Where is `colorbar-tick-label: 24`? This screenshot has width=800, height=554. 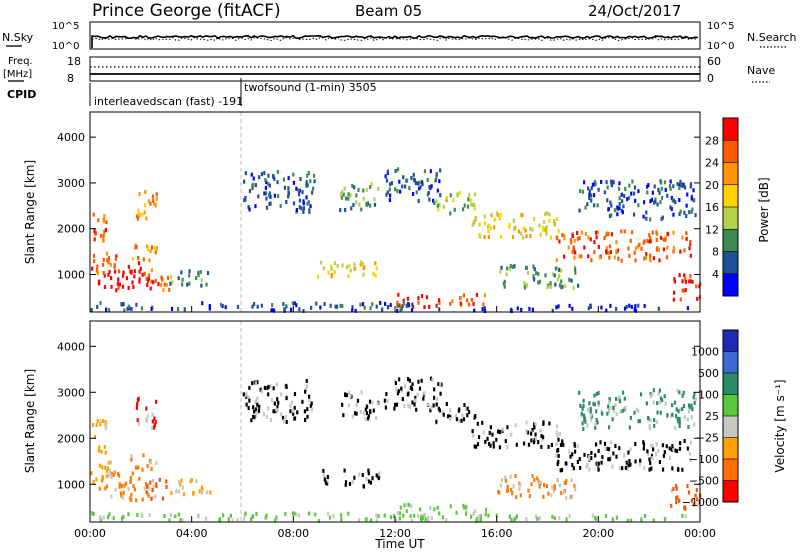 colorbar-tick-label: 24 is located at coordinates (712, 163).